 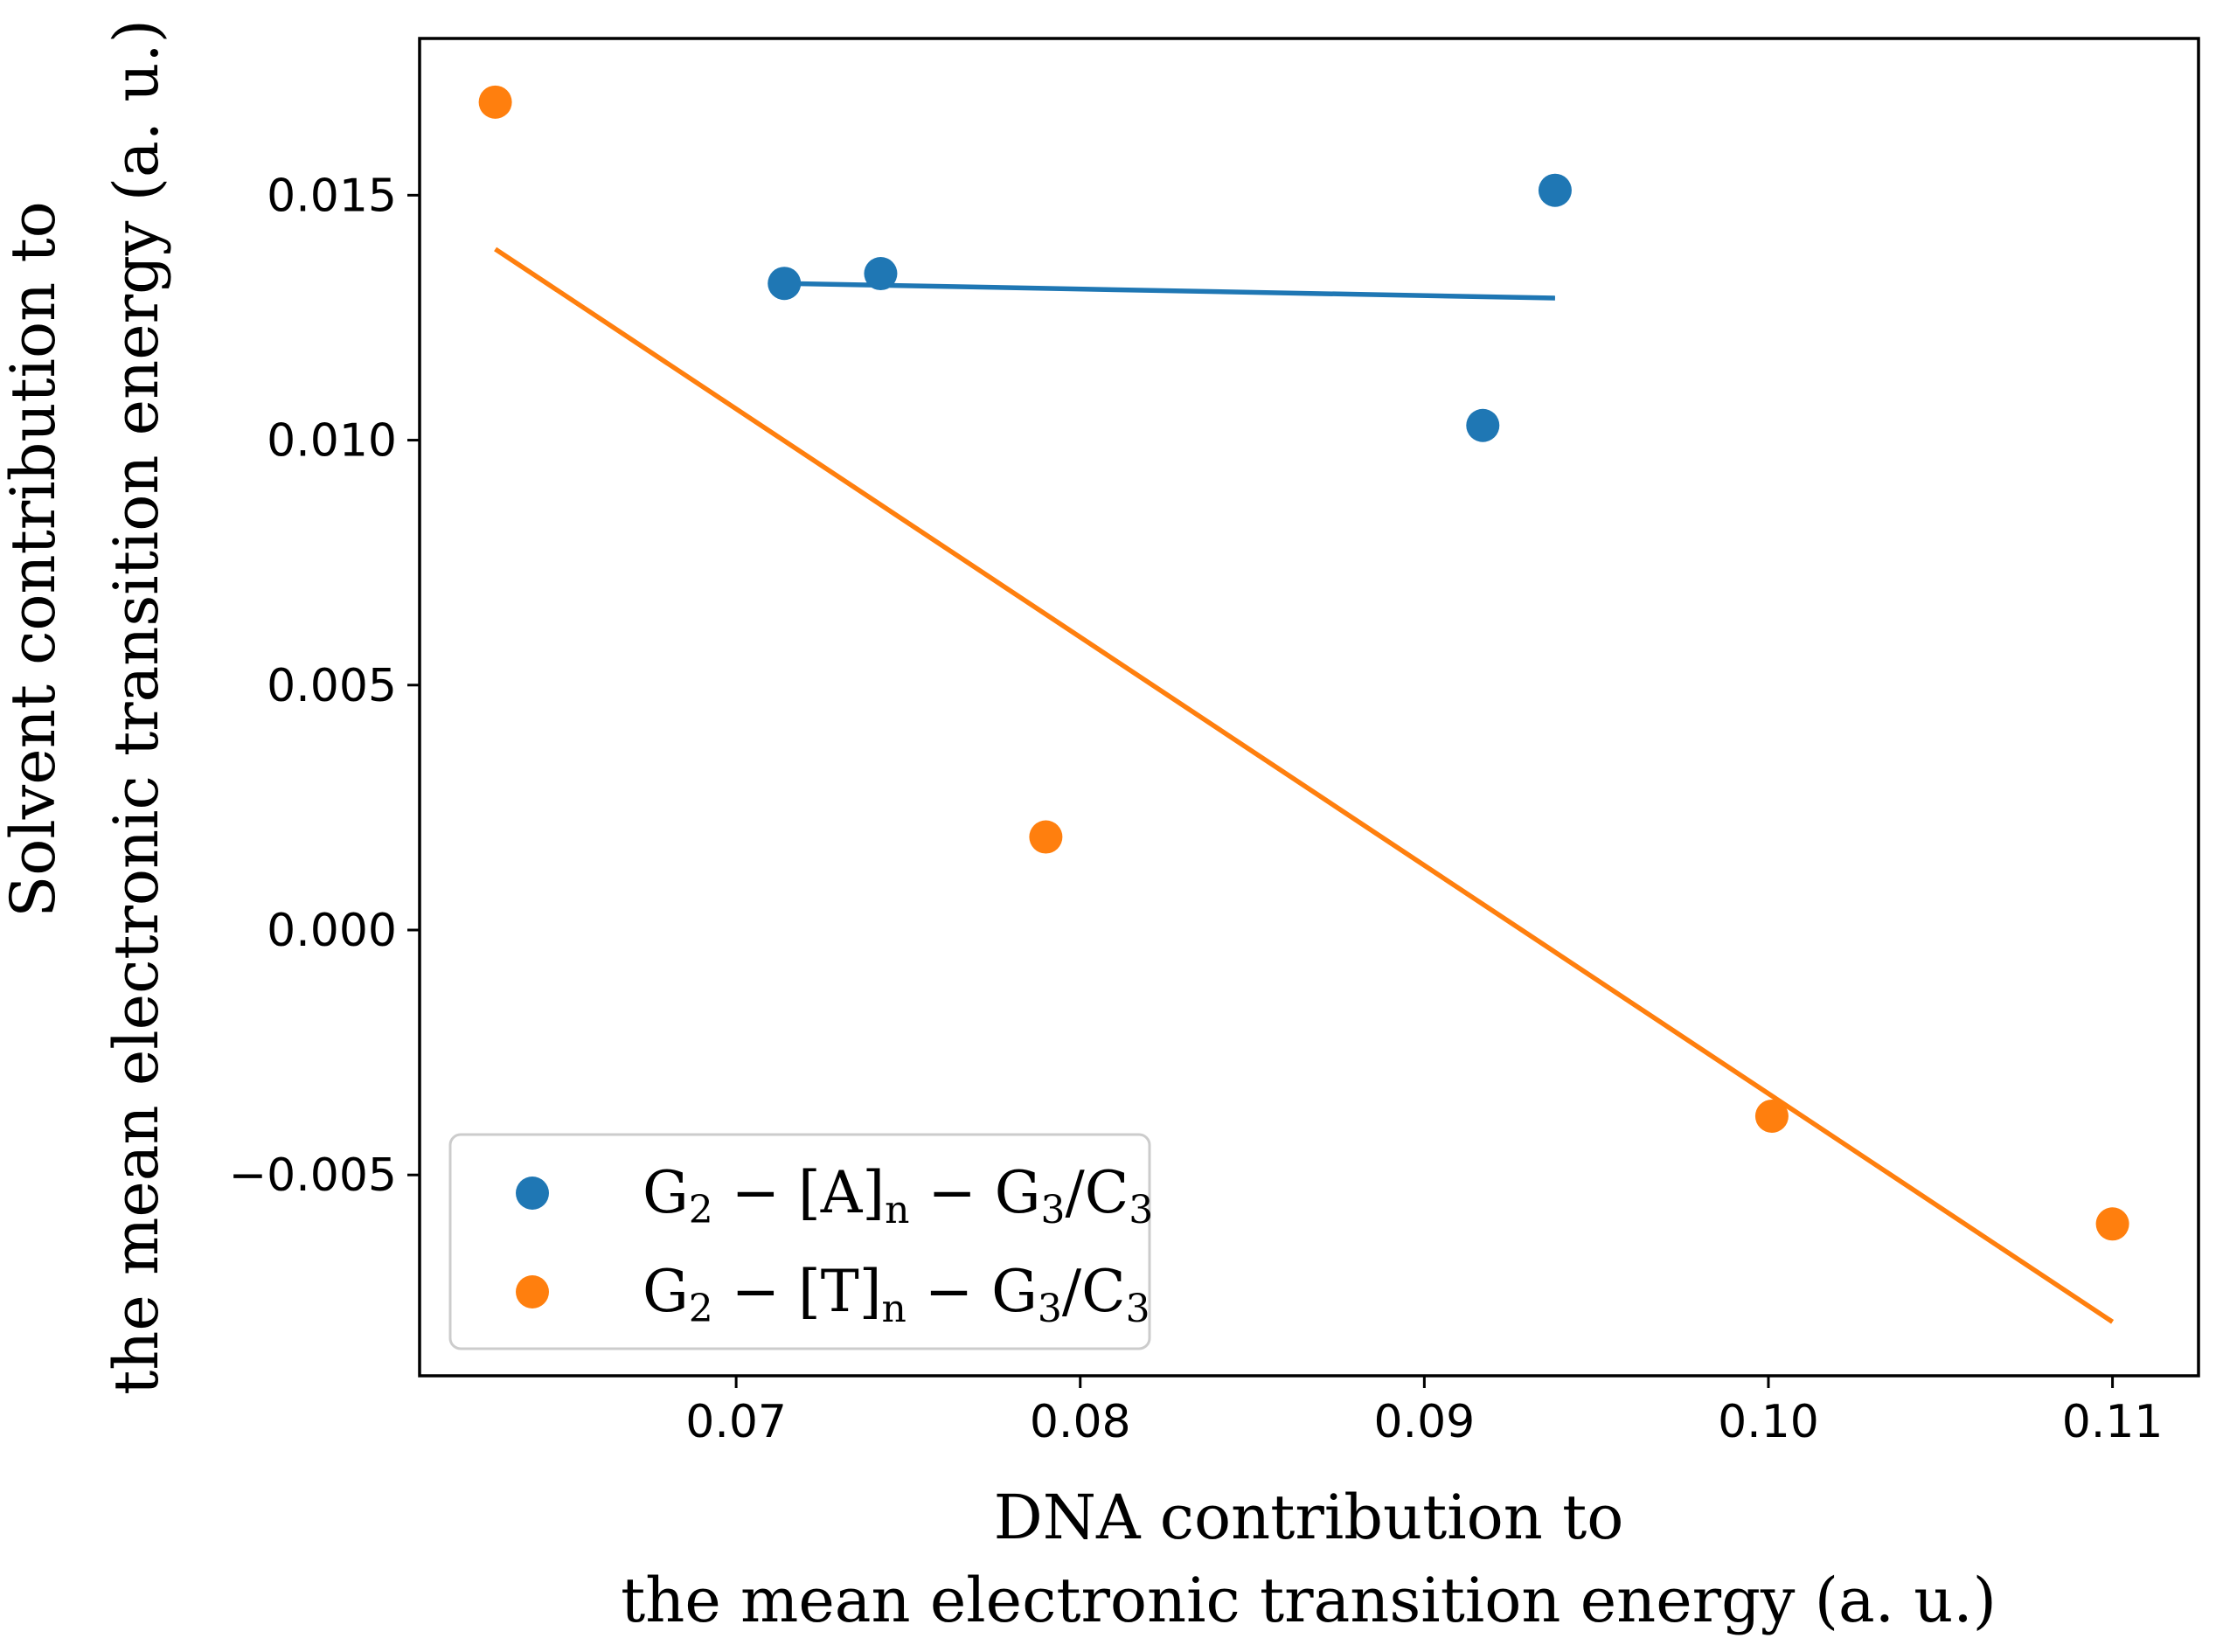 I want to click on x-tick-label: 0.10, so click(x=1769, y=1422).